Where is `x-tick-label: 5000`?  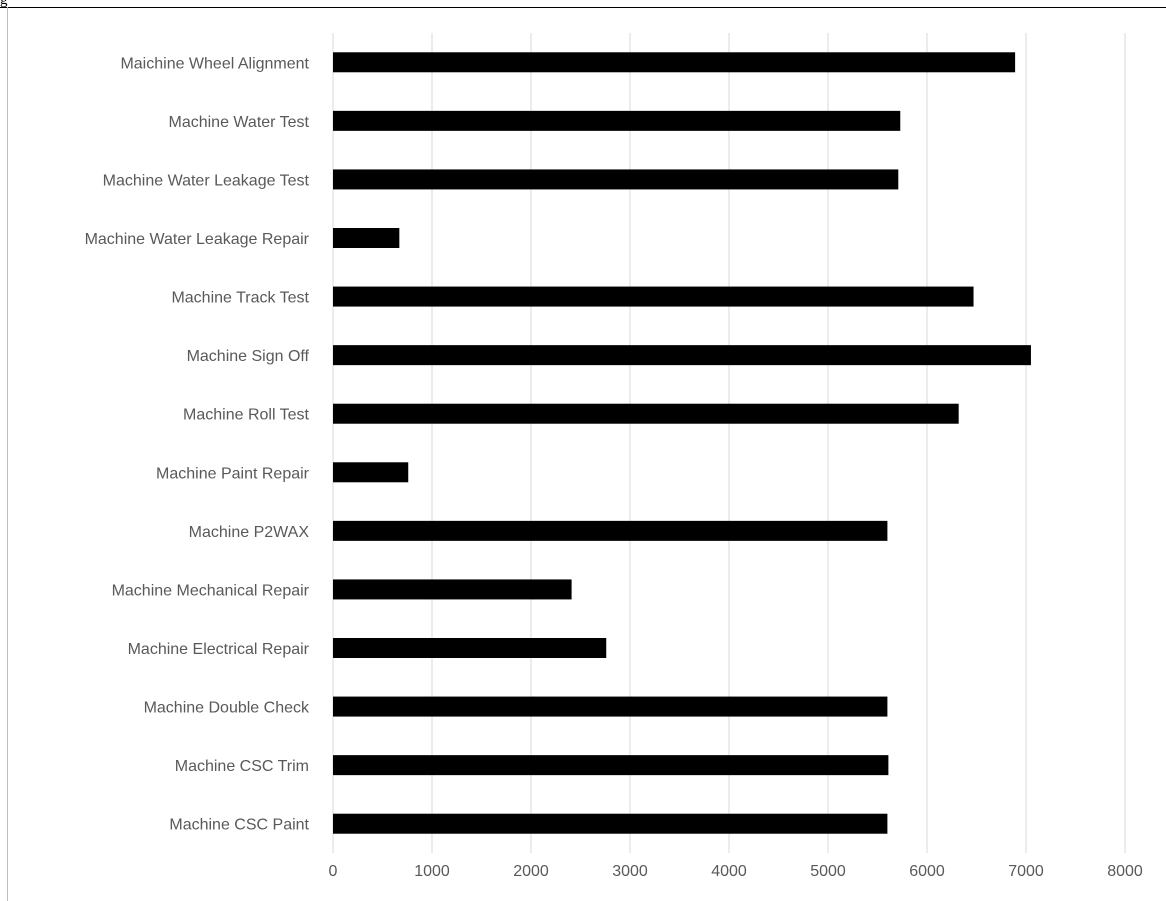 x-tick-label: 5000 is located at coordinates (828, 871).